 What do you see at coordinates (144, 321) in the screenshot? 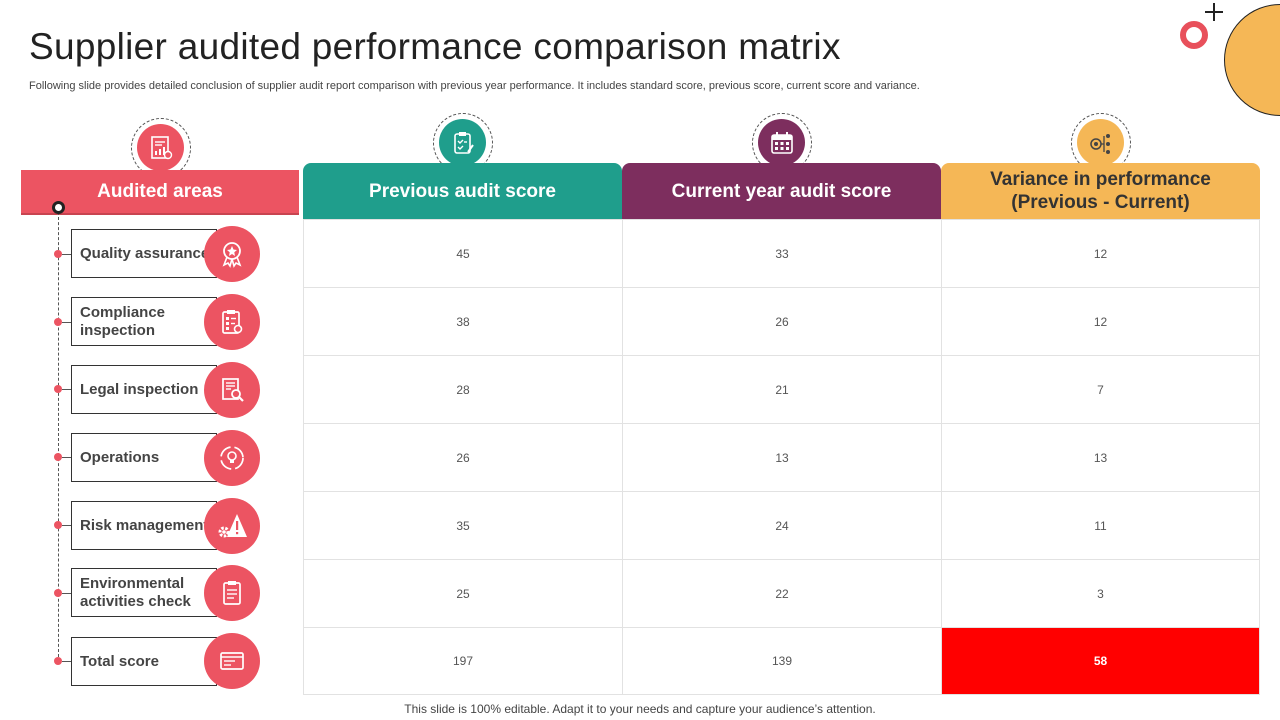
I see `area-label-compliance-inspection: Compliance inspection` at bounding box center [144, 321].